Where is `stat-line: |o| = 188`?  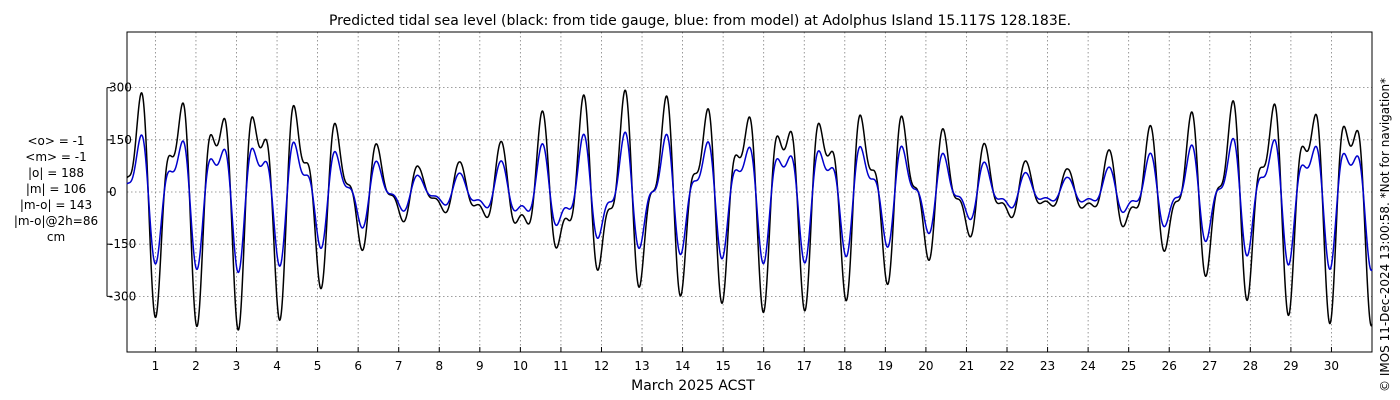
stat-line: |o| = 188 is located at coordinates (55, 173).